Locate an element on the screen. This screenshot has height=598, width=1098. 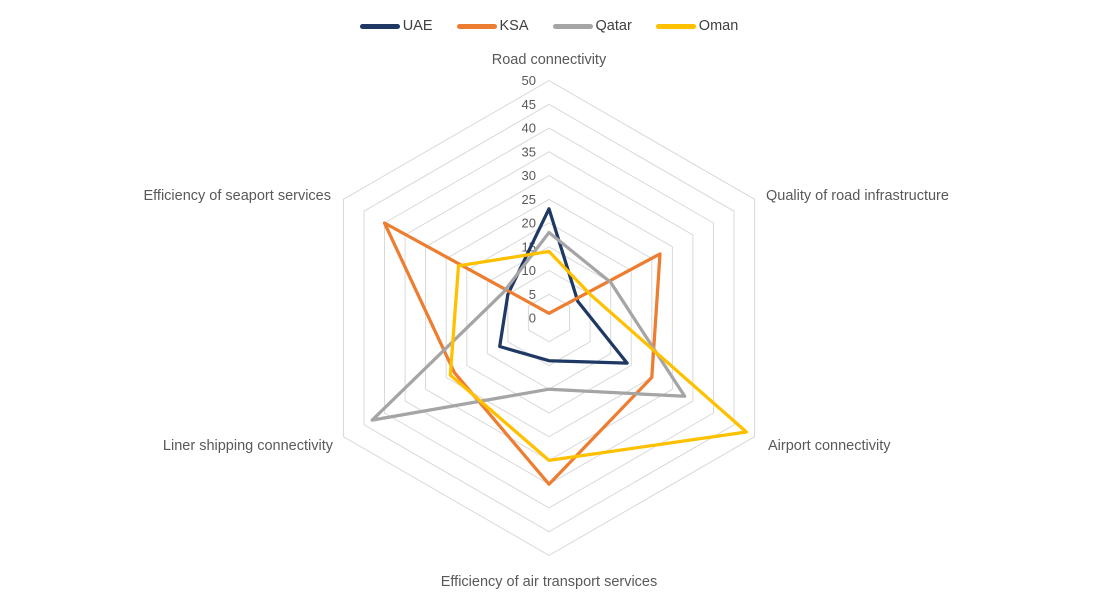
legend-label: KSA is located at coordinates (514, 26).